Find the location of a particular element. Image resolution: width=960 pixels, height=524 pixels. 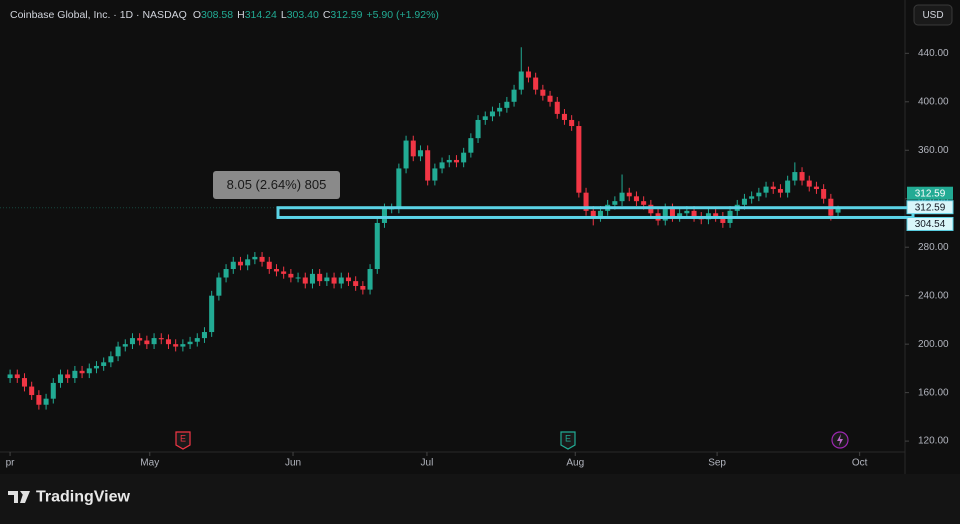

y-tick-label: 120.00 is located at coordinates (933, 441).